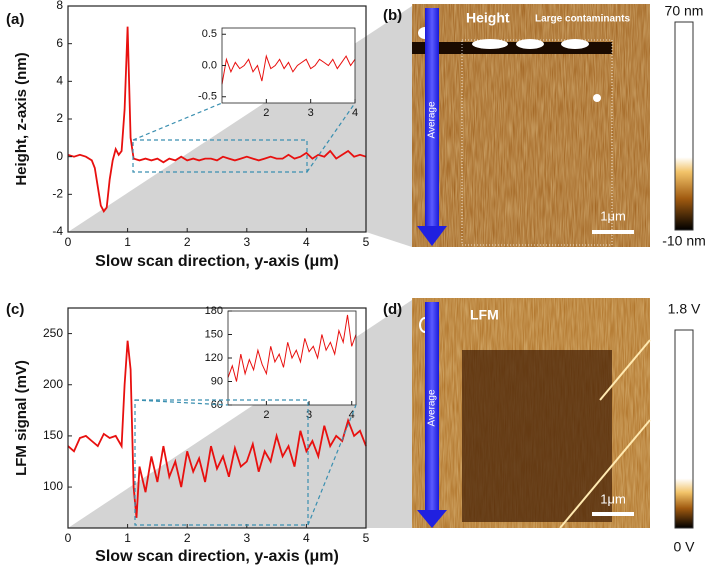 Image resolution: width=709 pixels, height=569 pixels. Describe the element at coordinates (392, 15) in the screenshot. I see `panel-label: (b)` at that location.